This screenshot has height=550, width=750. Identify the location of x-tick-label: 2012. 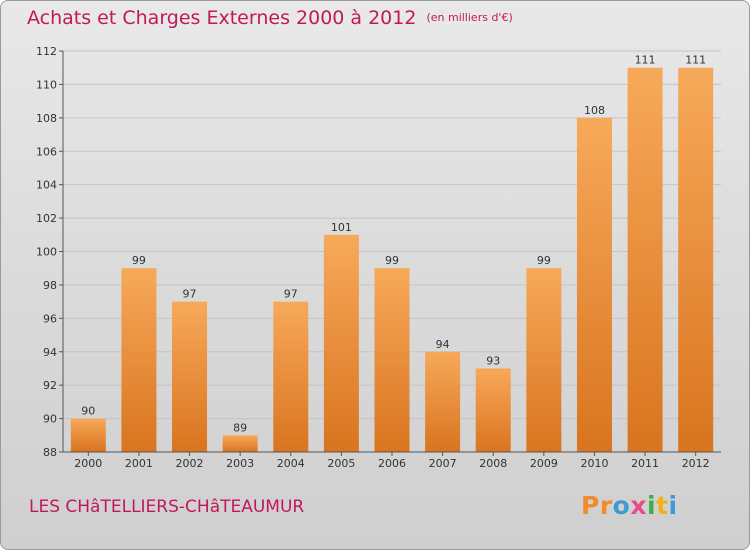
(696, 463).